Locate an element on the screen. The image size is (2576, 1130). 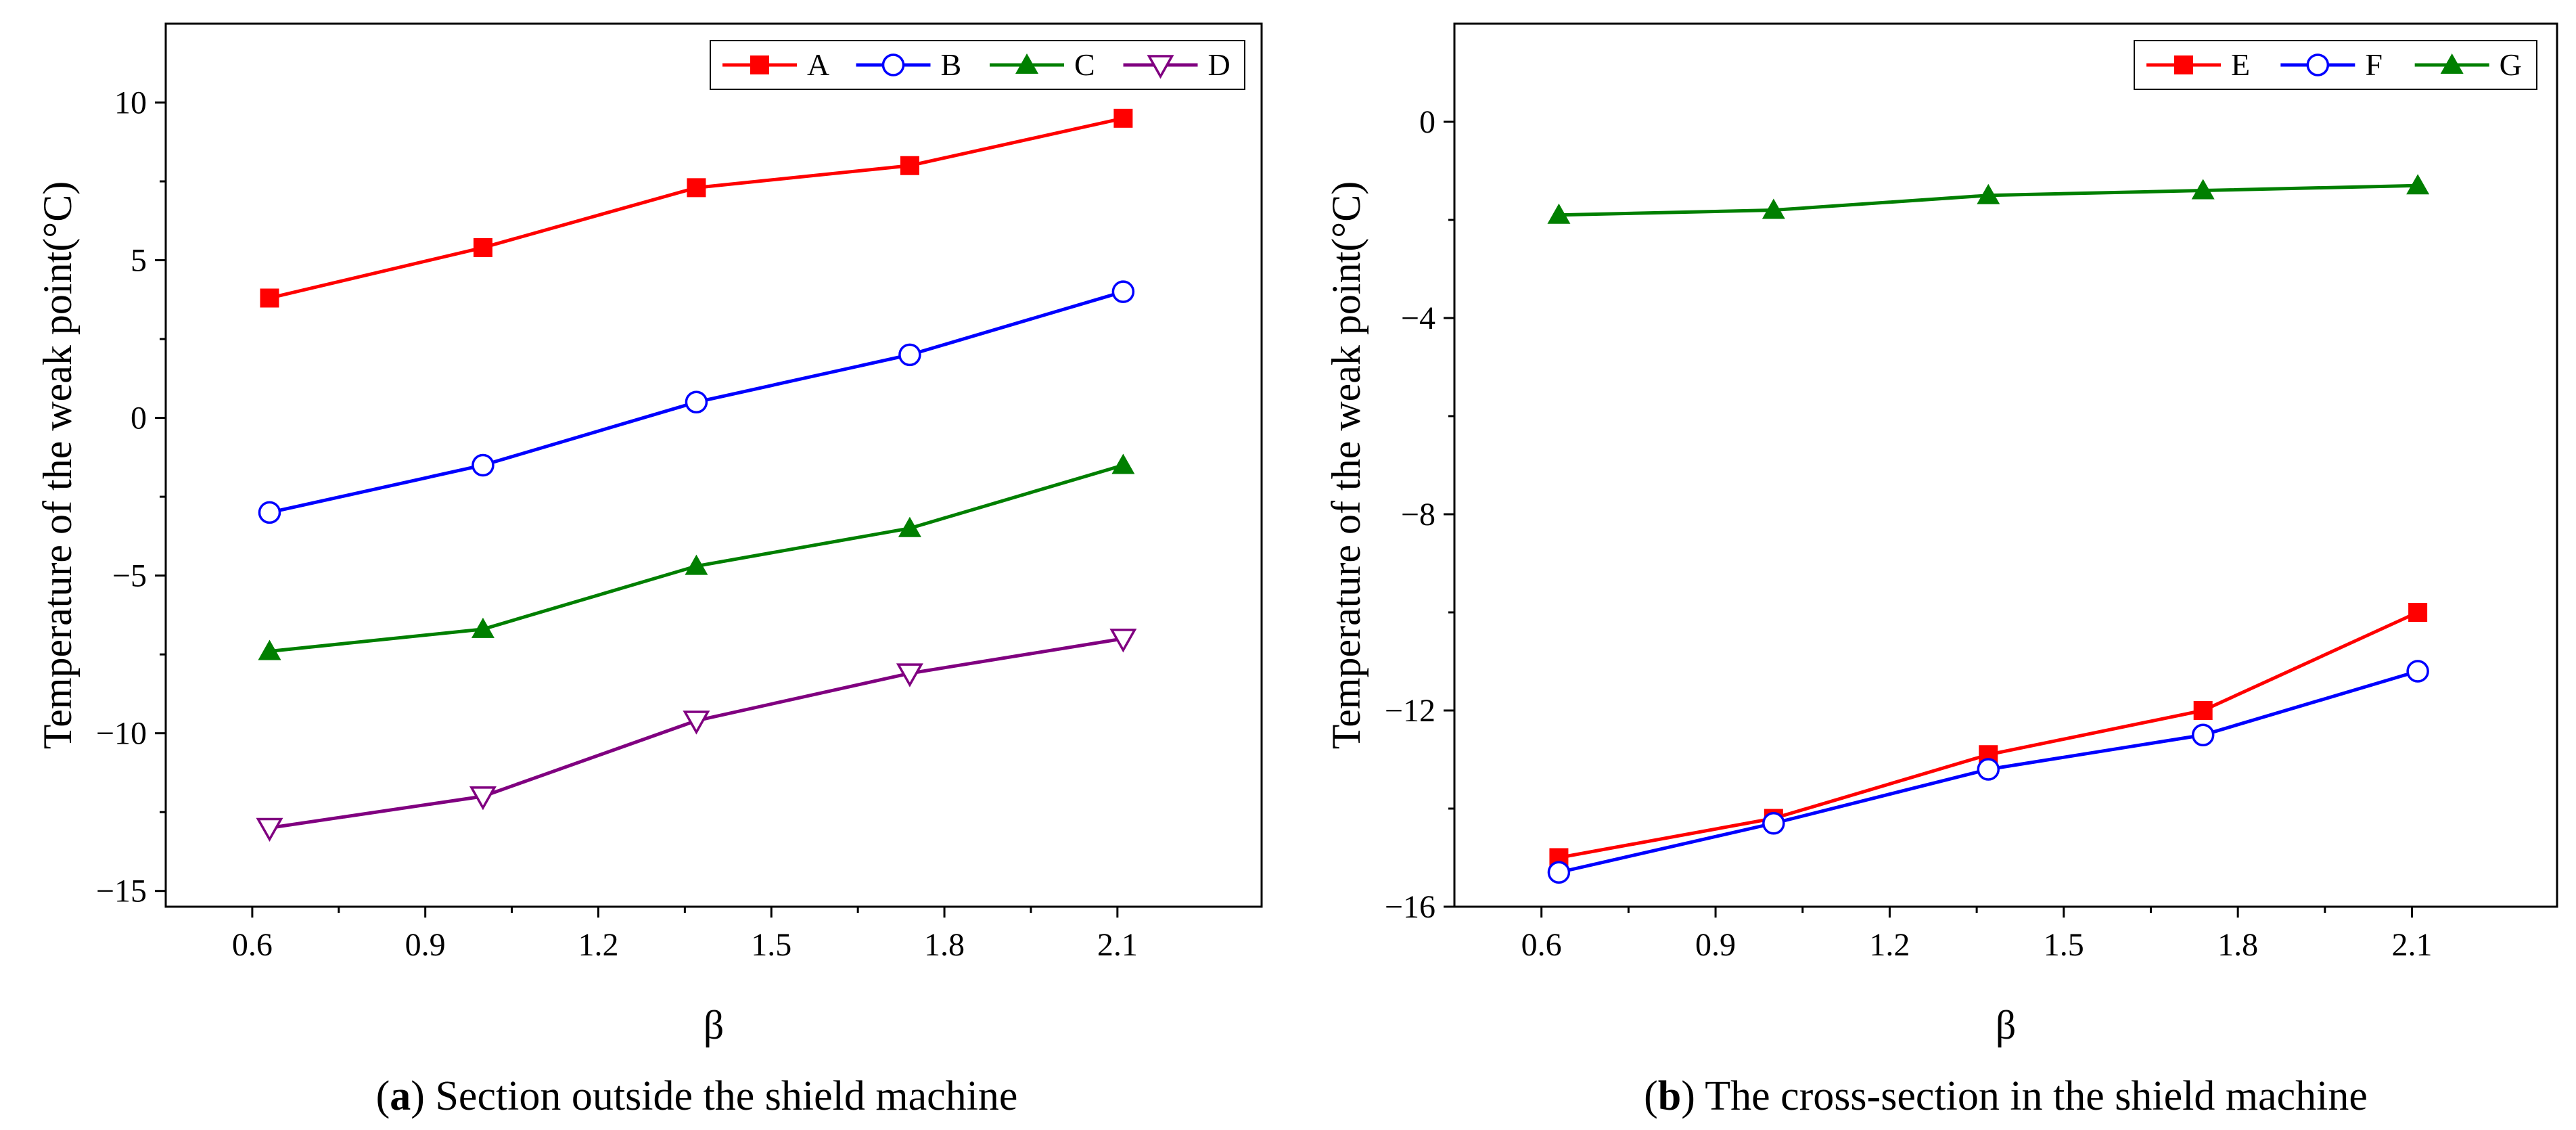
y-tick-label: −5 is located at coordinates (129, 576).